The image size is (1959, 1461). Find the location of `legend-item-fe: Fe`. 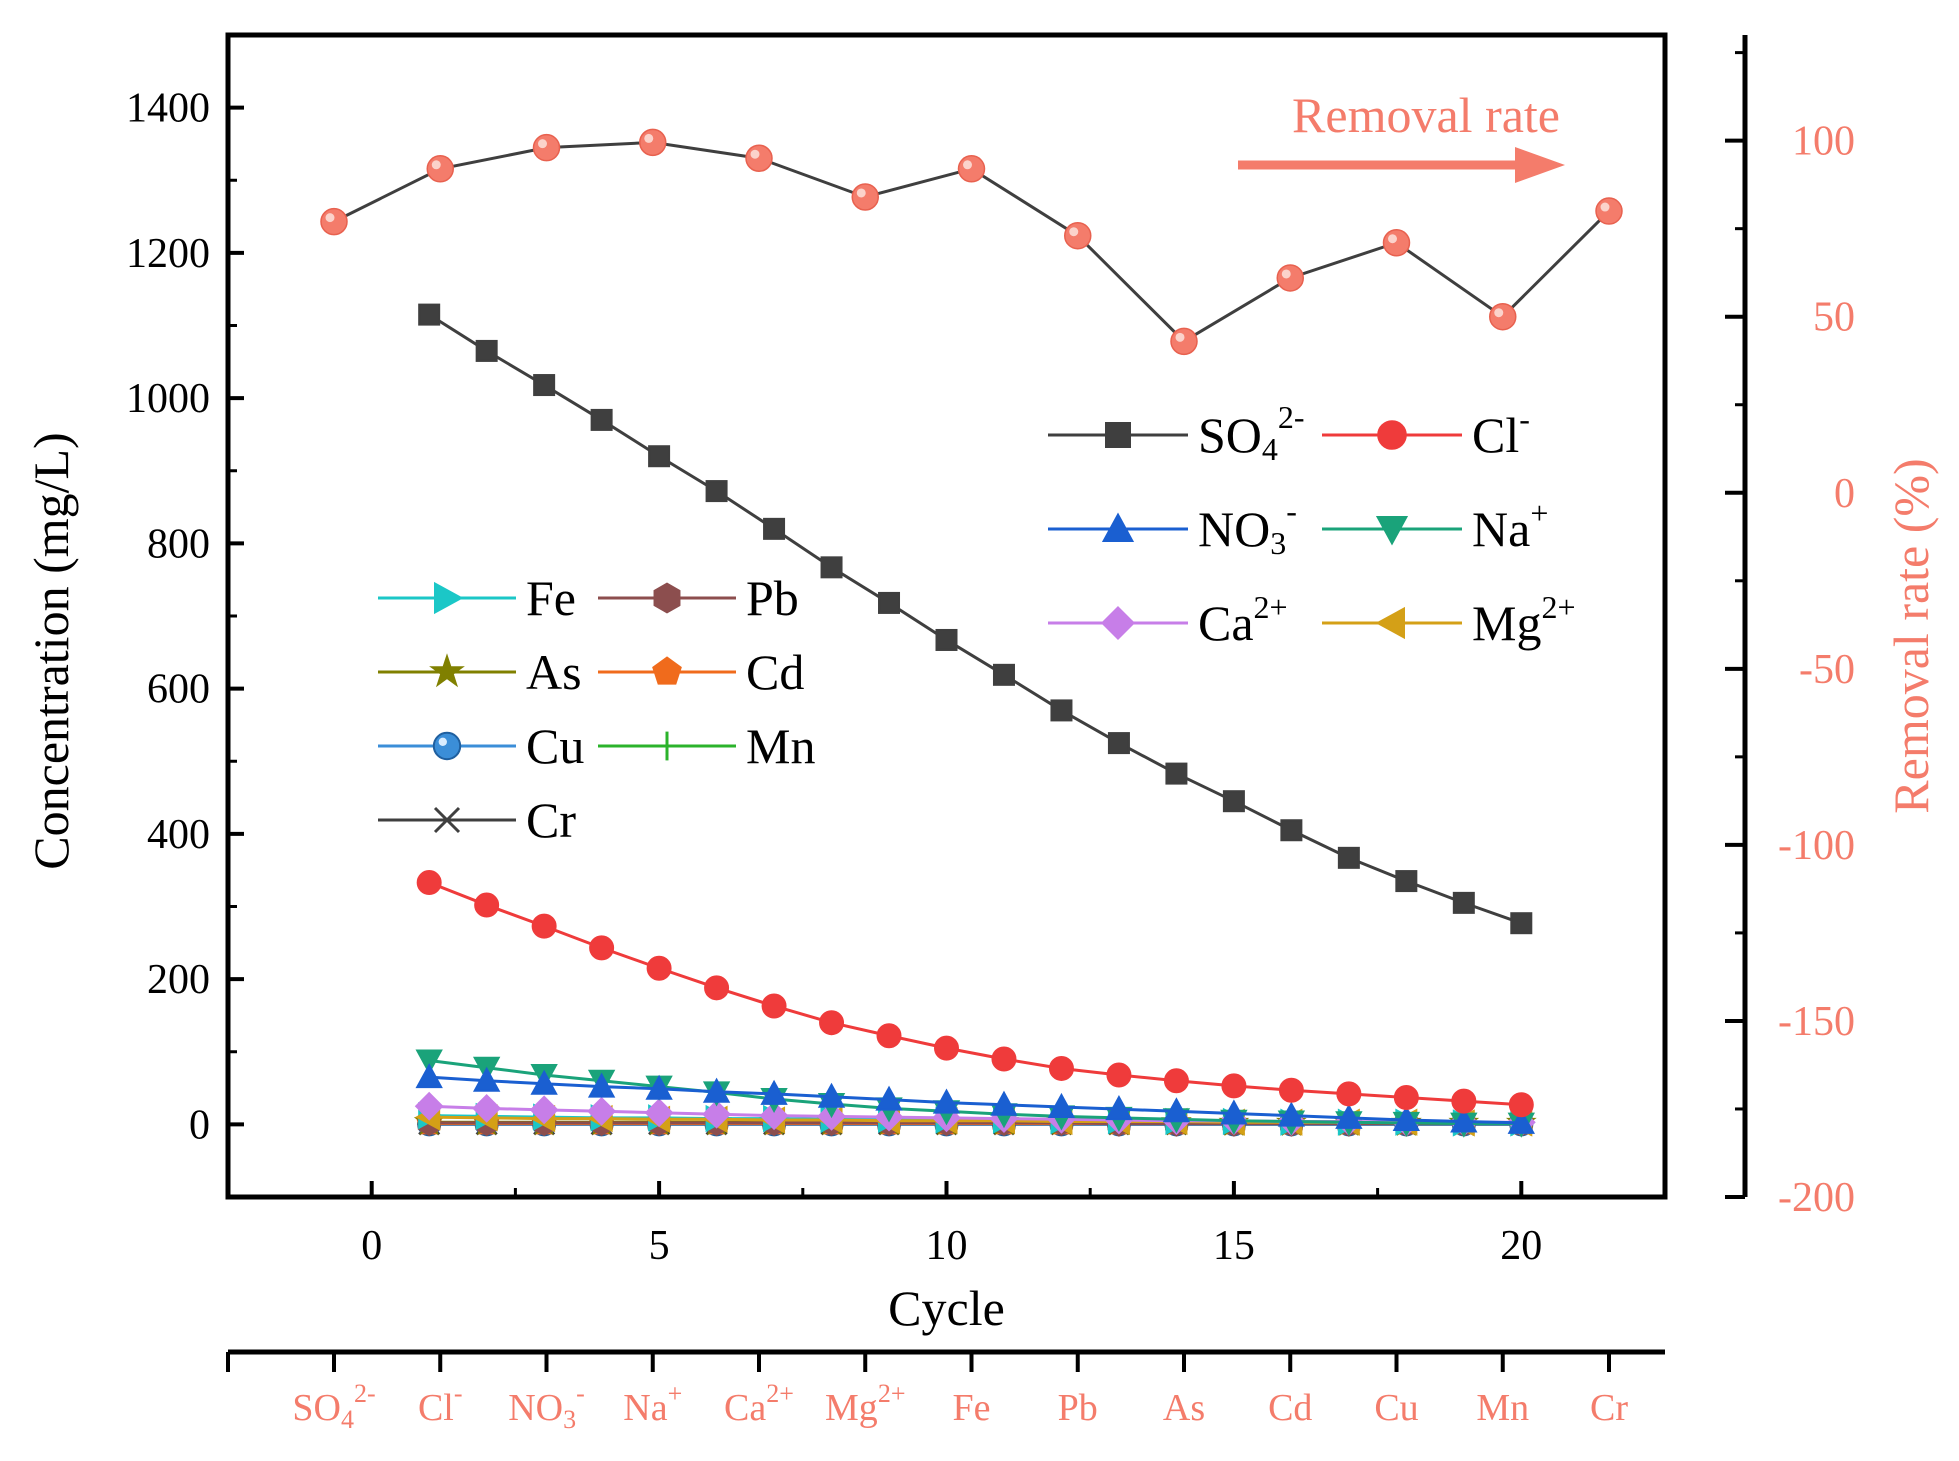

legend-item-fe: Fe is located at coordinates (477, 598).